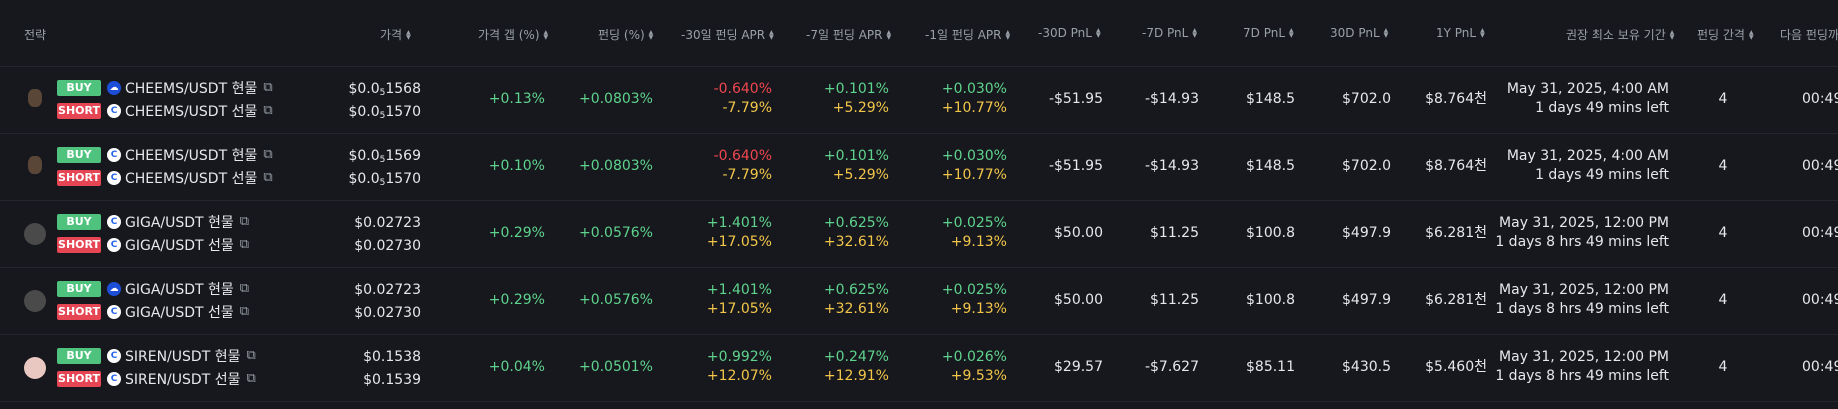  What do you see at coordinates (1820, 367) in the screenshot?
I see `next-funding-countdown: 00:49` at bounding box center [1820, 367].